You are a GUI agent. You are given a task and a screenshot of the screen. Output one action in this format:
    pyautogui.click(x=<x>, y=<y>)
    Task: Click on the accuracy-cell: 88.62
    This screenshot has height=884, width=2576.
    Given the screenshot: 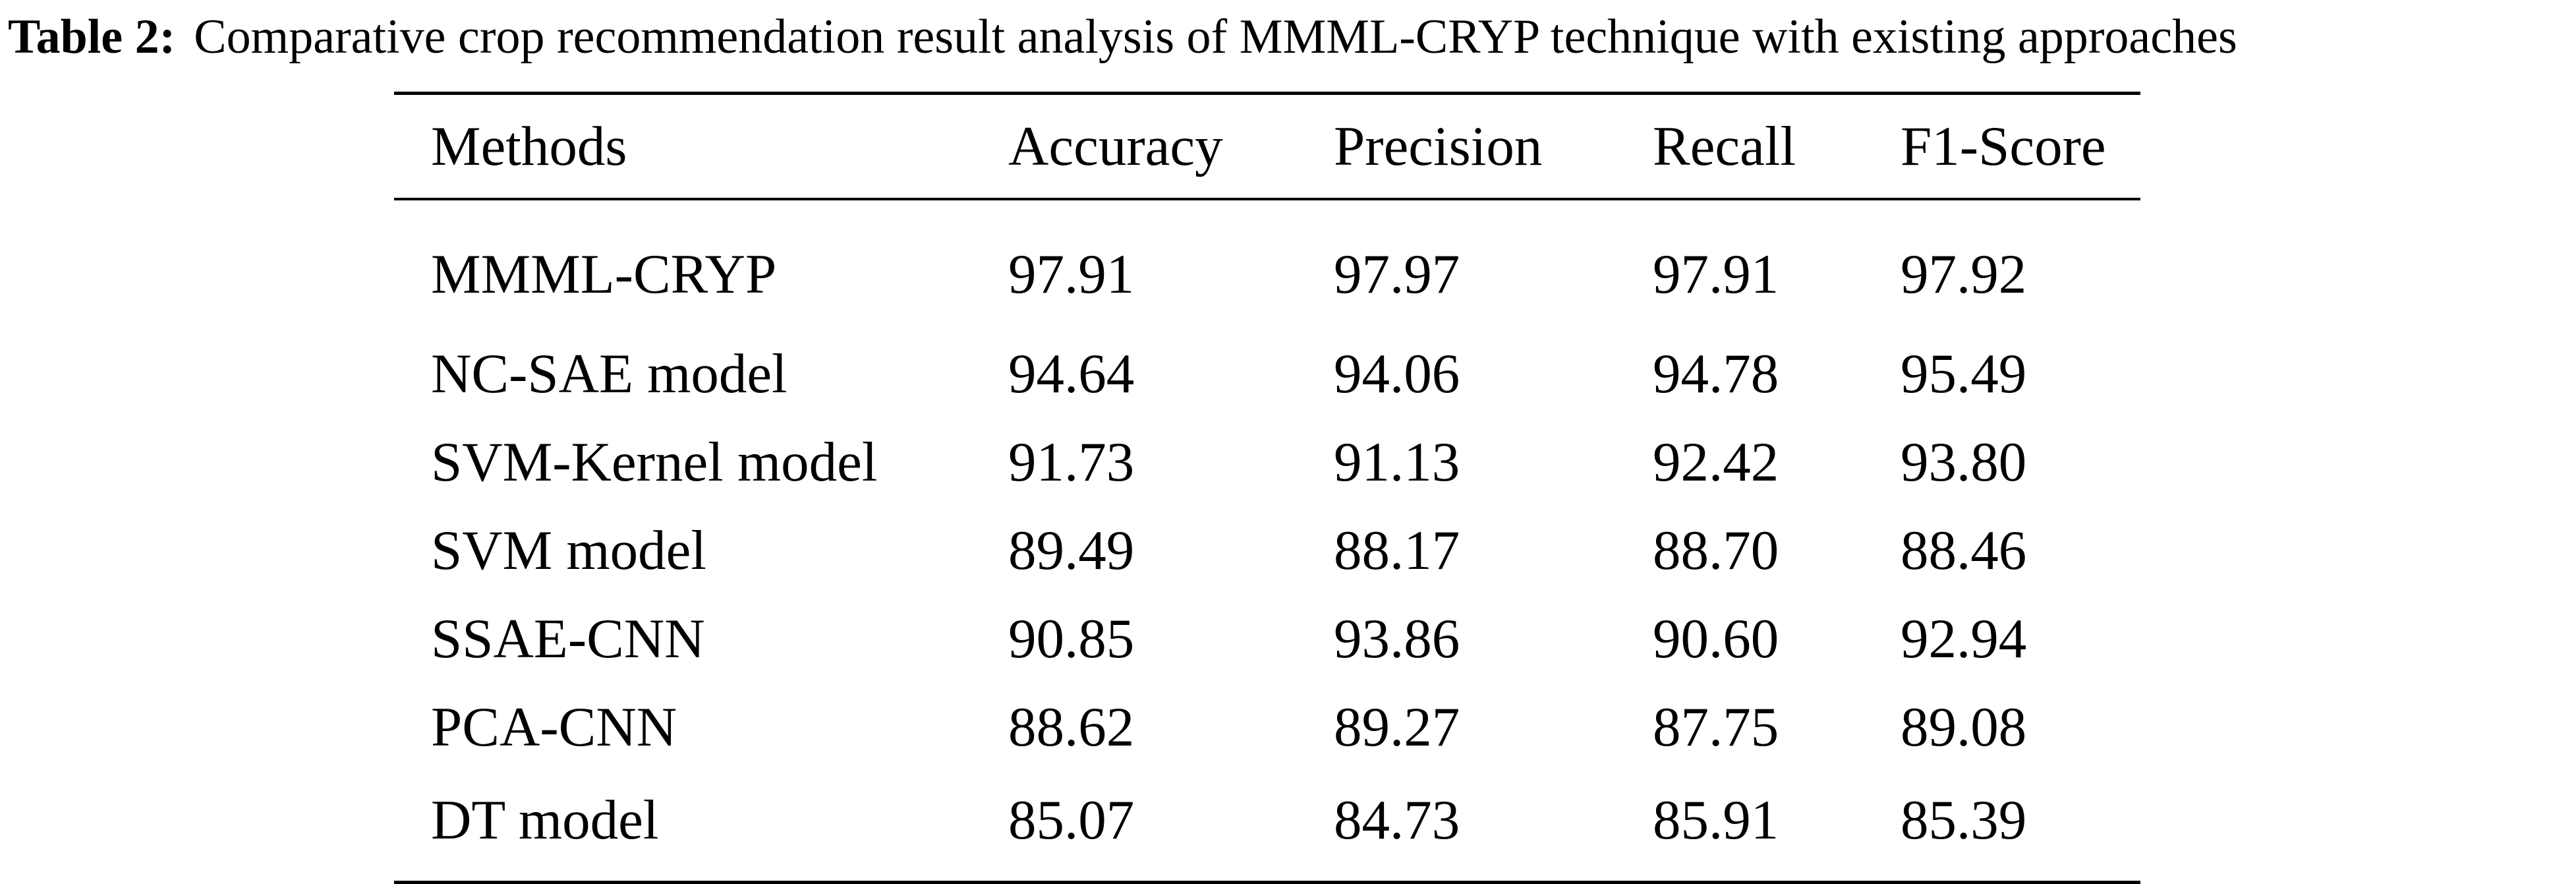 What is the action you would take?
    pyautogui.click(x=1072, y=726)
    